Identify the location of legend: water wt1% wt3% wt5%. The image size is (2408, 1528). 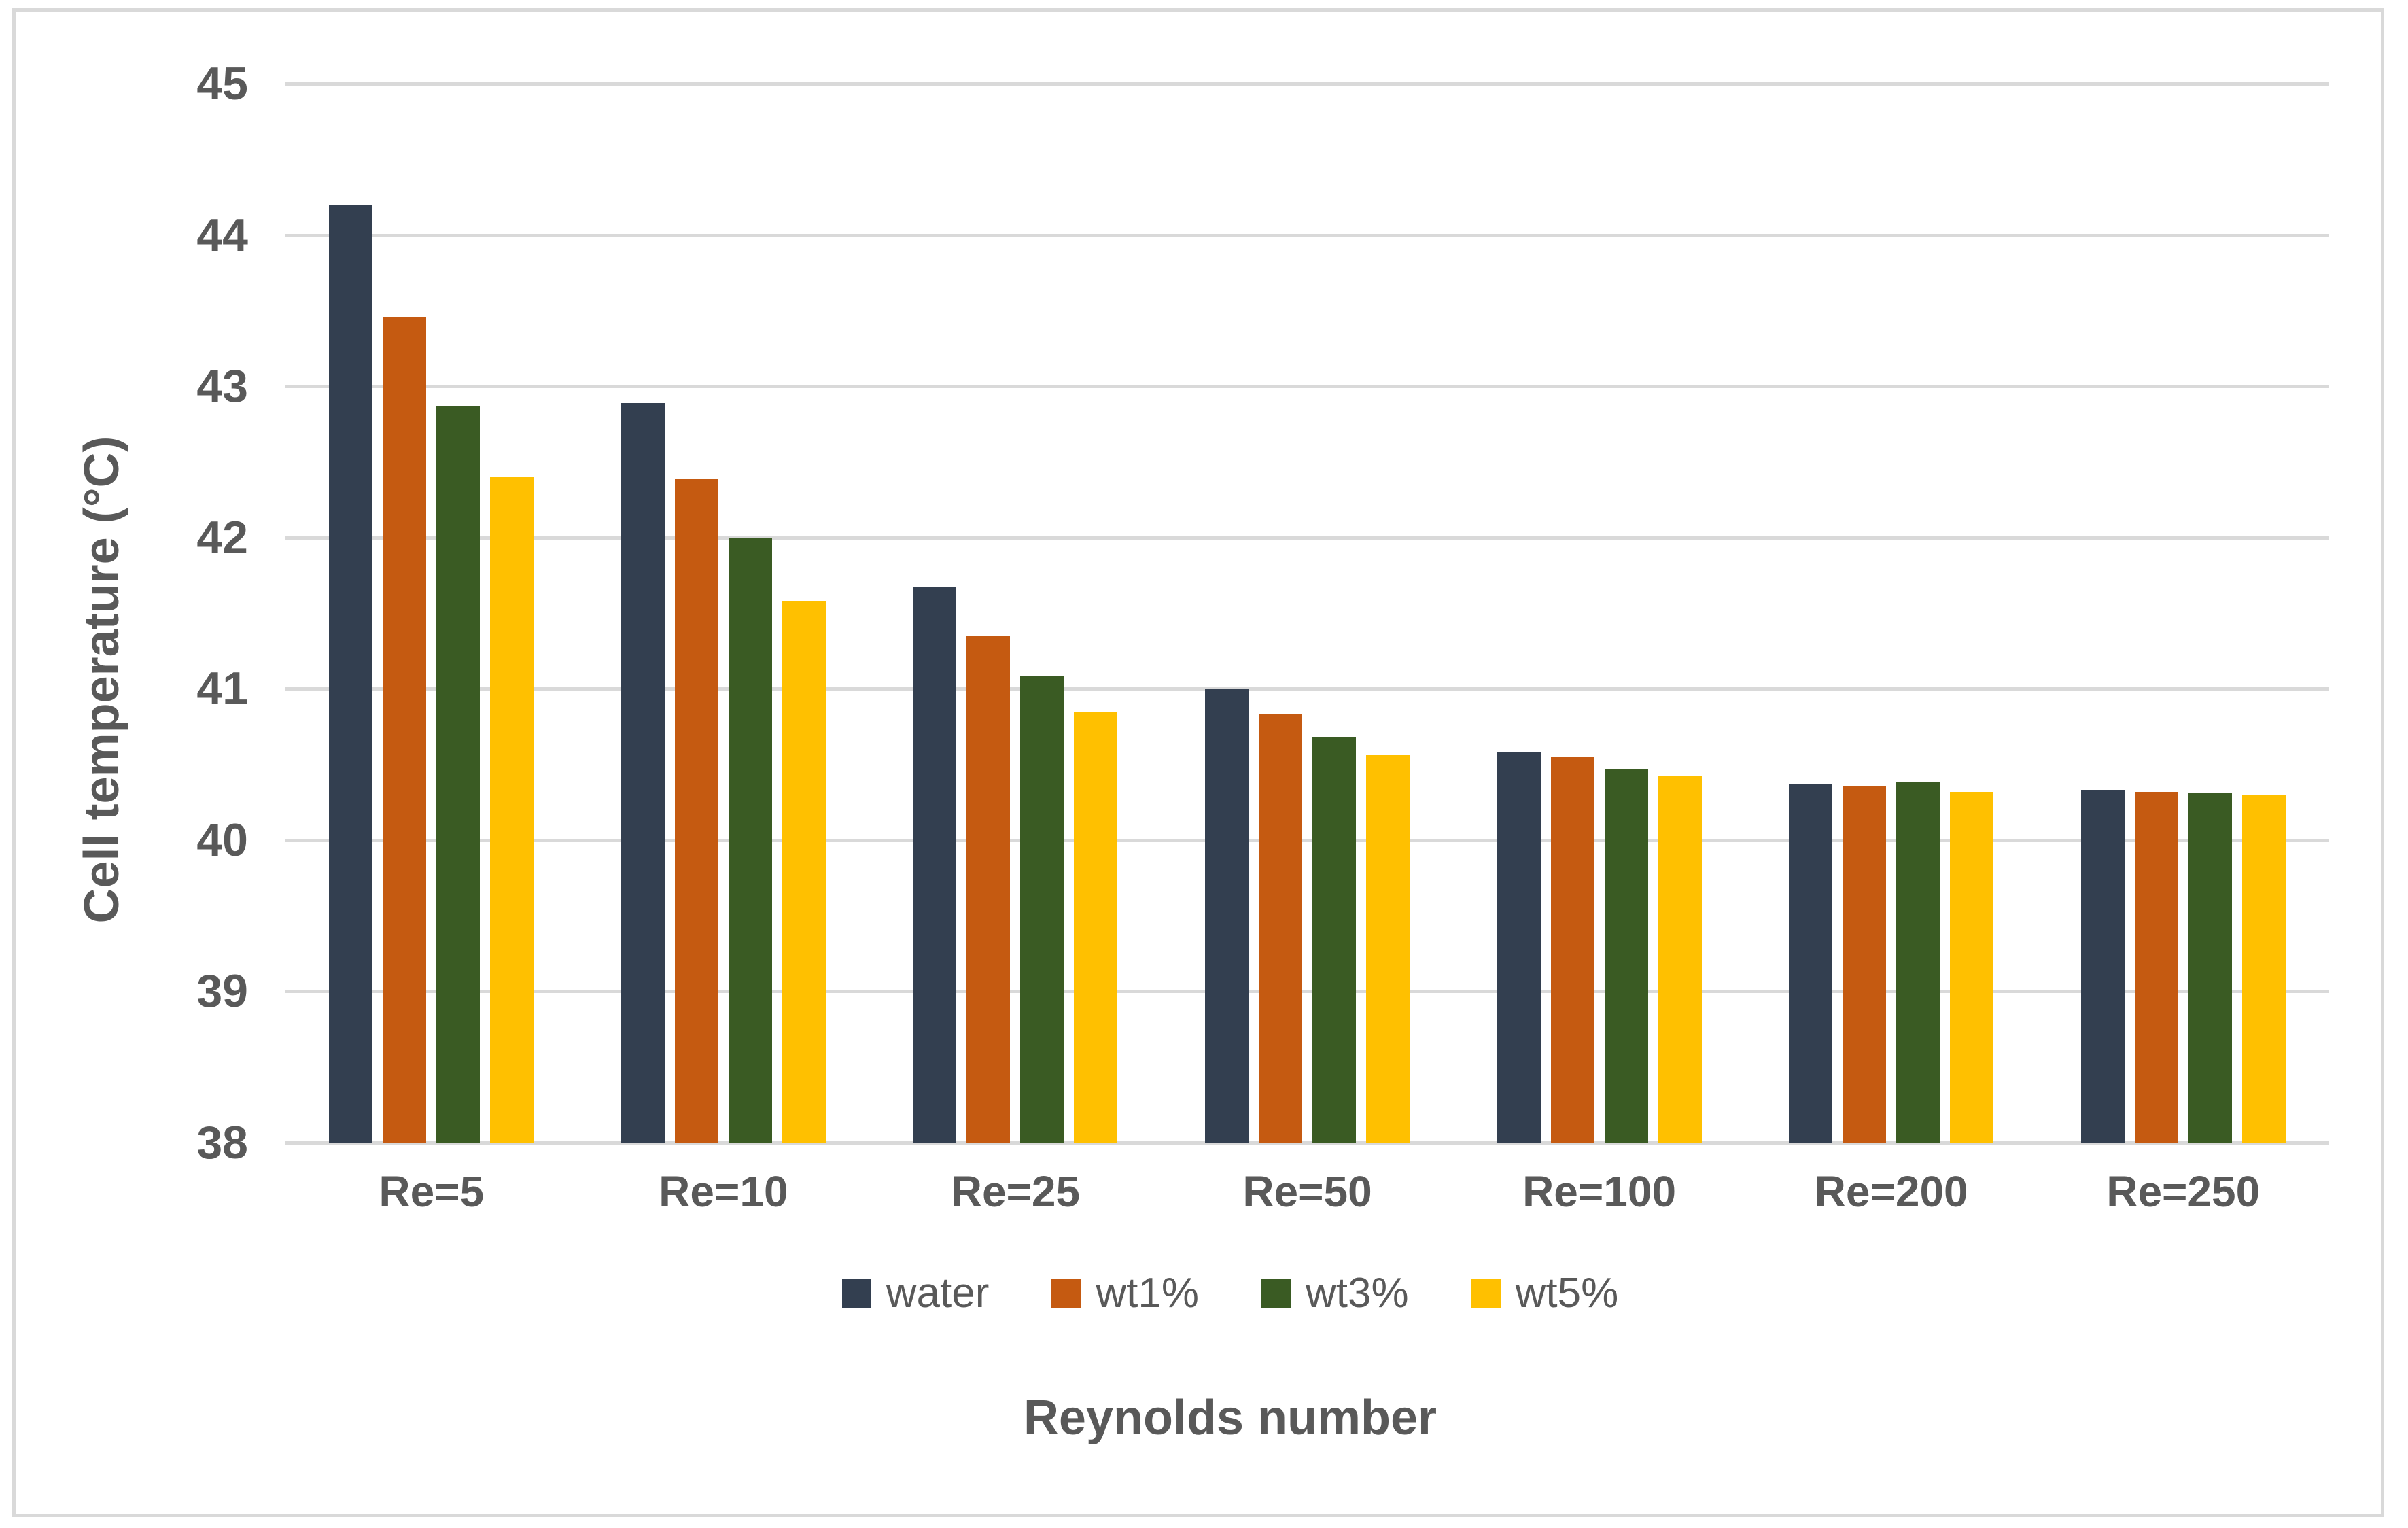
(1230, 1293).